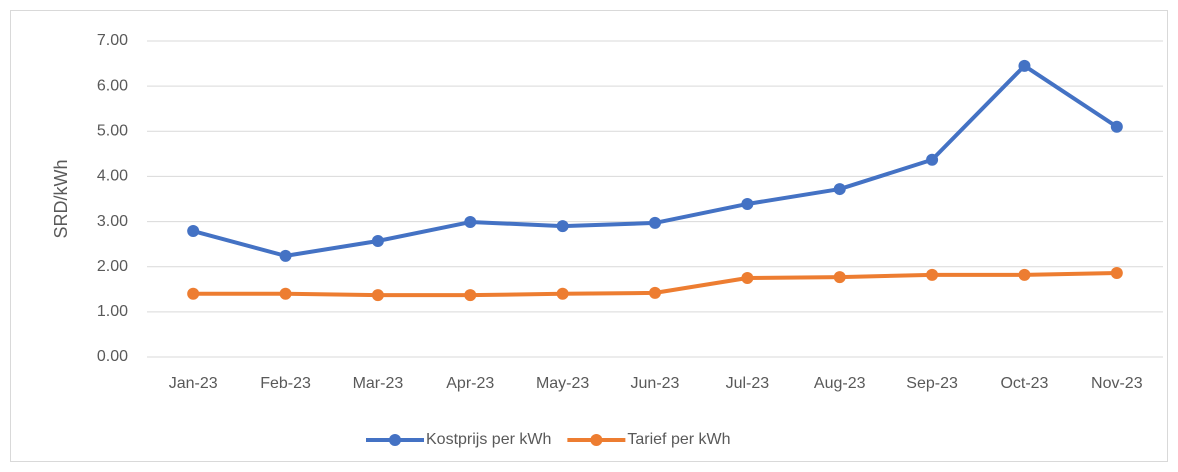 The height and width of the screenshot is (472, 1178). I want to click on x-tick-label: Oct-23, so click(1024, 383).